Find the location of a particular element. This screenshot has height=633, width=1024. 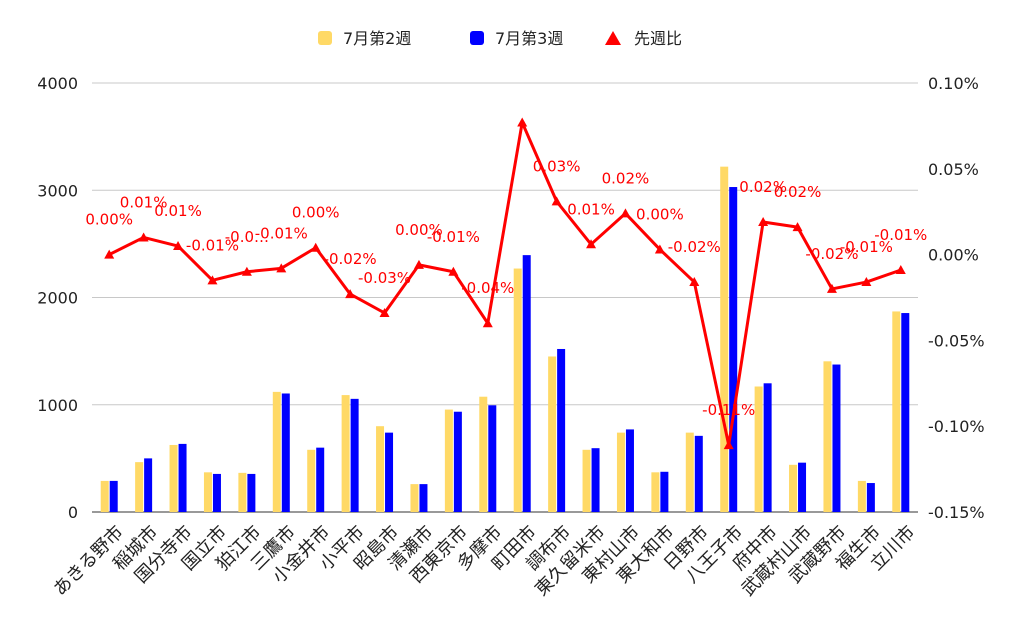

right-axis-ticks: -0.15% -0.10% -0.05% 0.00% 0.05% 0.10% is located at coordinates (956, 298).